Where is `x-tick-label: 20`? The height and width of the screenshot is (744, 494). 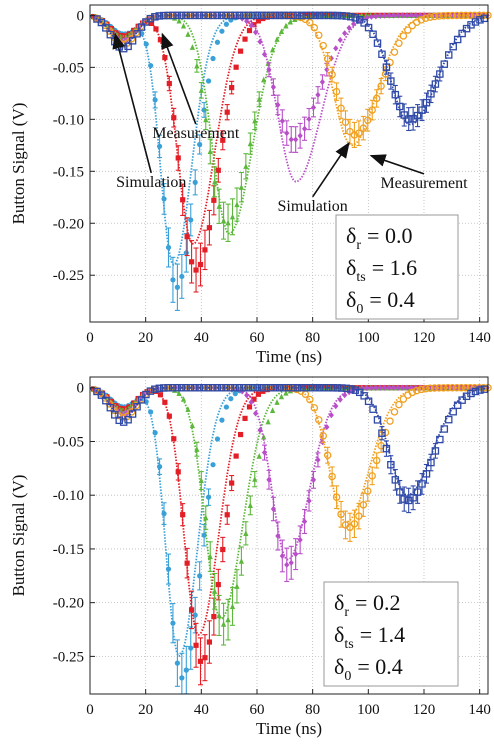
x-tick-label: 20 is located at coordinates (145, 710).